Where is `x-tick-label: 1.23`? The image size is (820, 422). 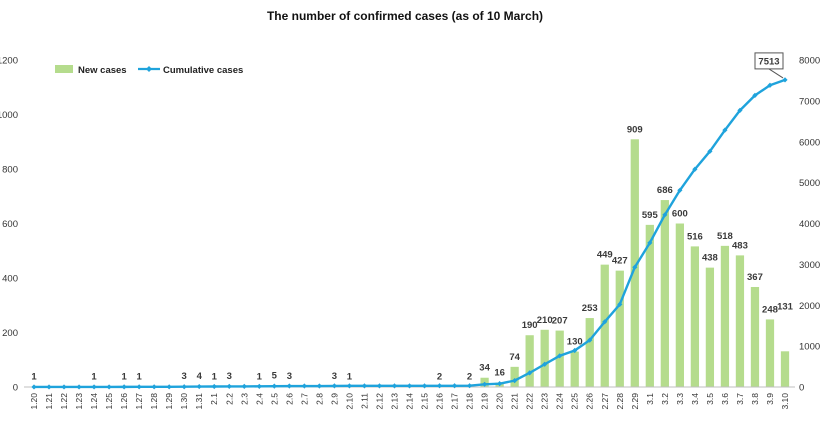 x-tick-label: 1.23 is located at coordinates (79, 401).